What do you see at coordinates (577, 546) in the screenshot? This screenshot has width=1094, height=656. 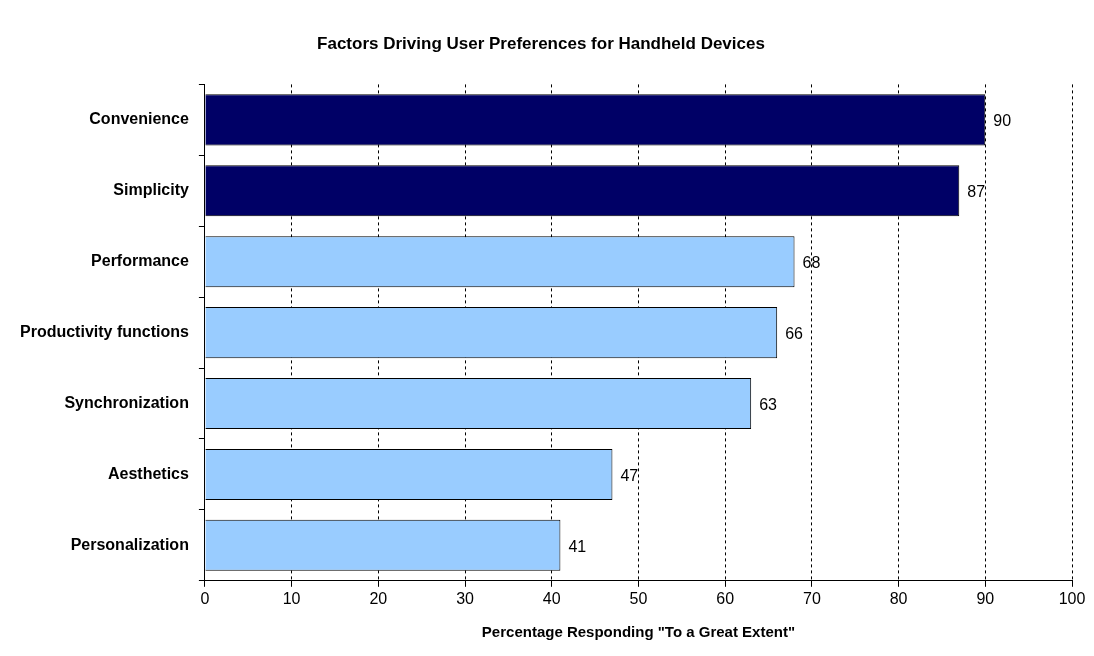 I see `data-label: 41` at bounding box center [577, 546].